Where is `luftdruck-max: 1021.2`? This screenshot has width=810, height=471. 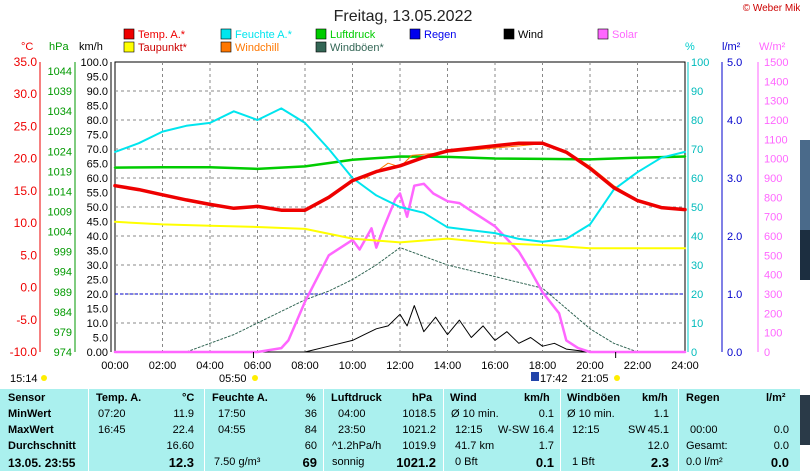
luftdruck-max: 1021.2 is located at coordinates (419, 430).